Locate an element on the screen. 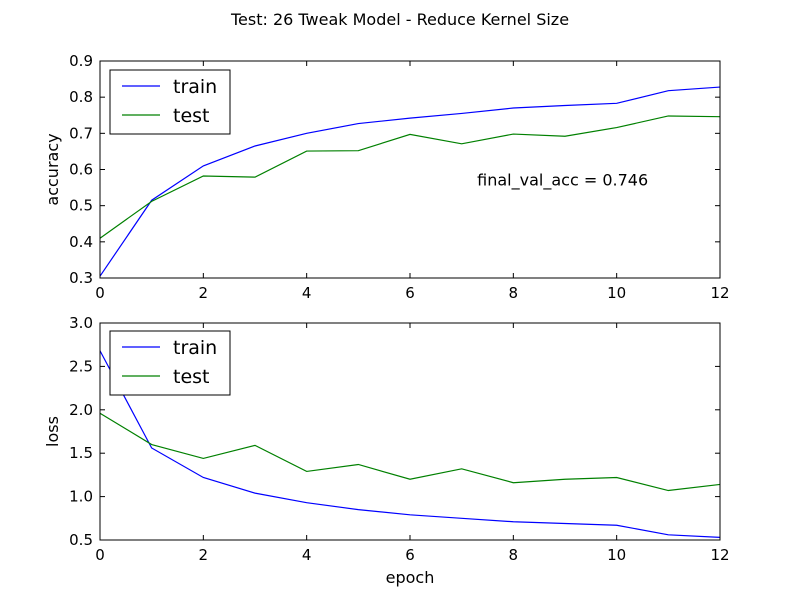 The width and height of the screenshot is (800, 600). y-tick-label: 0.4 is located at coordinates (81, 242).